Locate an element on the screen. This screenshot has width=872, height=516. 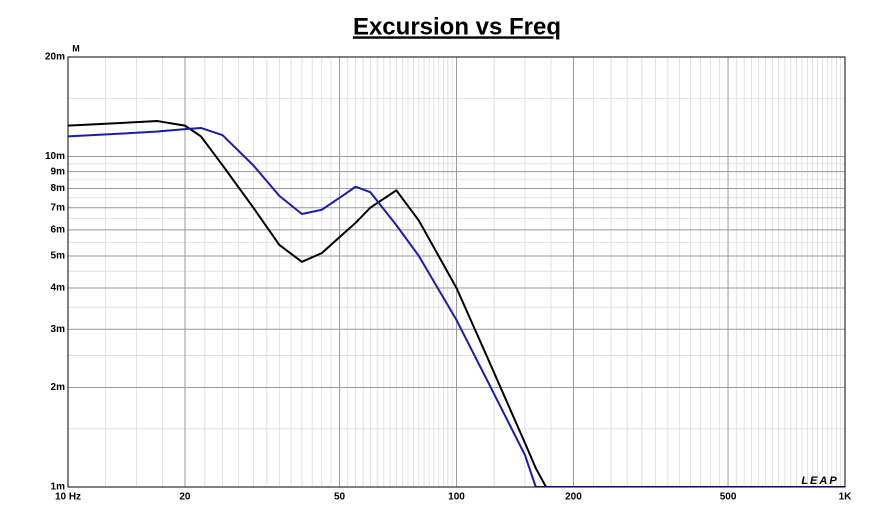
y-tick-label: 1m is located at coordinates (58, 487).